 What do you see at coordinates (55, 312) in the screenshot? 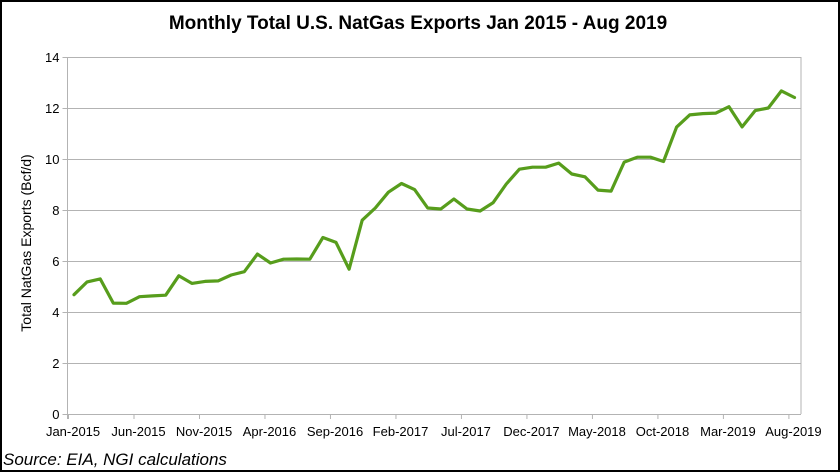
I see `y-tick-label: 4` at bounding box center [55, 312].